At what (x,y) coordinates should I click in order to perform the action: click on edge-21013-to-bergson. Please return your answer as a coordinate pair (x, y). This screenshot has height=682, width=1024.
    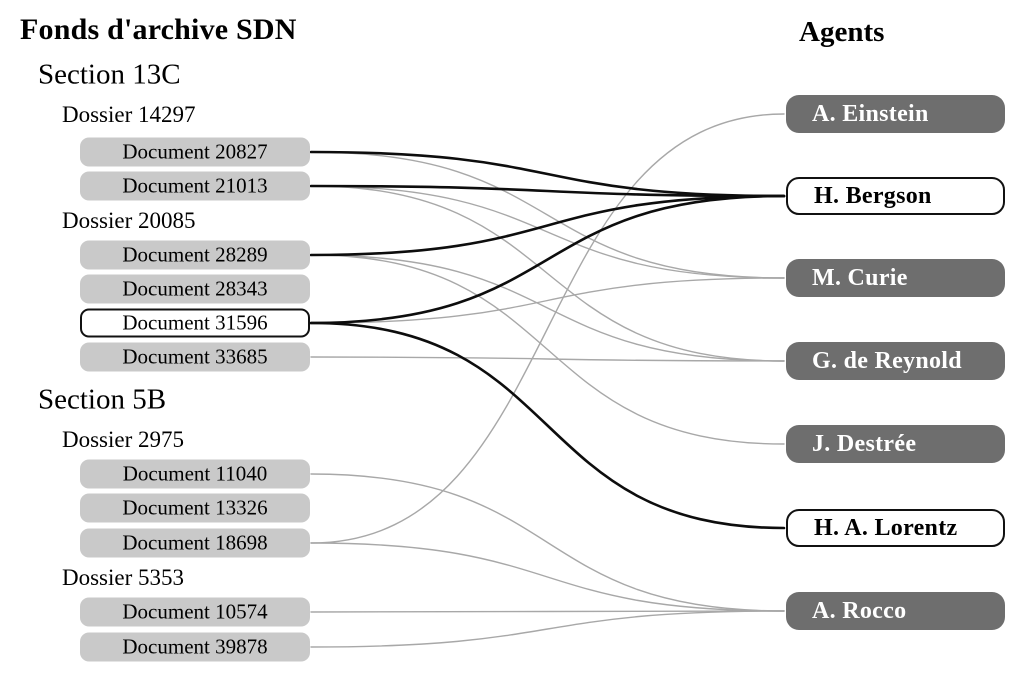
    Looking at the image, I should click on (547, 191).